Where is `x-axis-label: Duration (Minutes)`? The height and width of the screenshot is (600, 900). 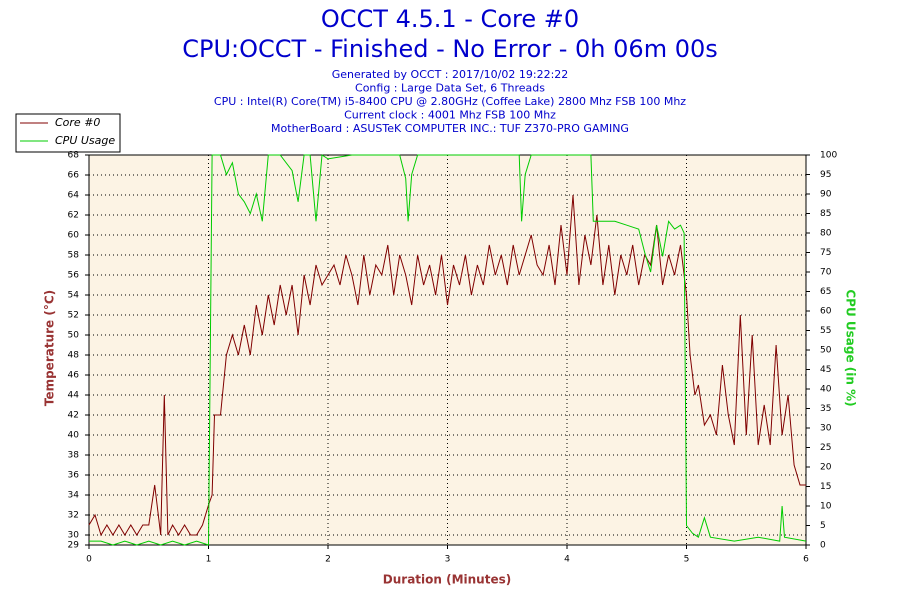
x-axis-label: Duration (Minutes) is located at coordinates (447, 580).